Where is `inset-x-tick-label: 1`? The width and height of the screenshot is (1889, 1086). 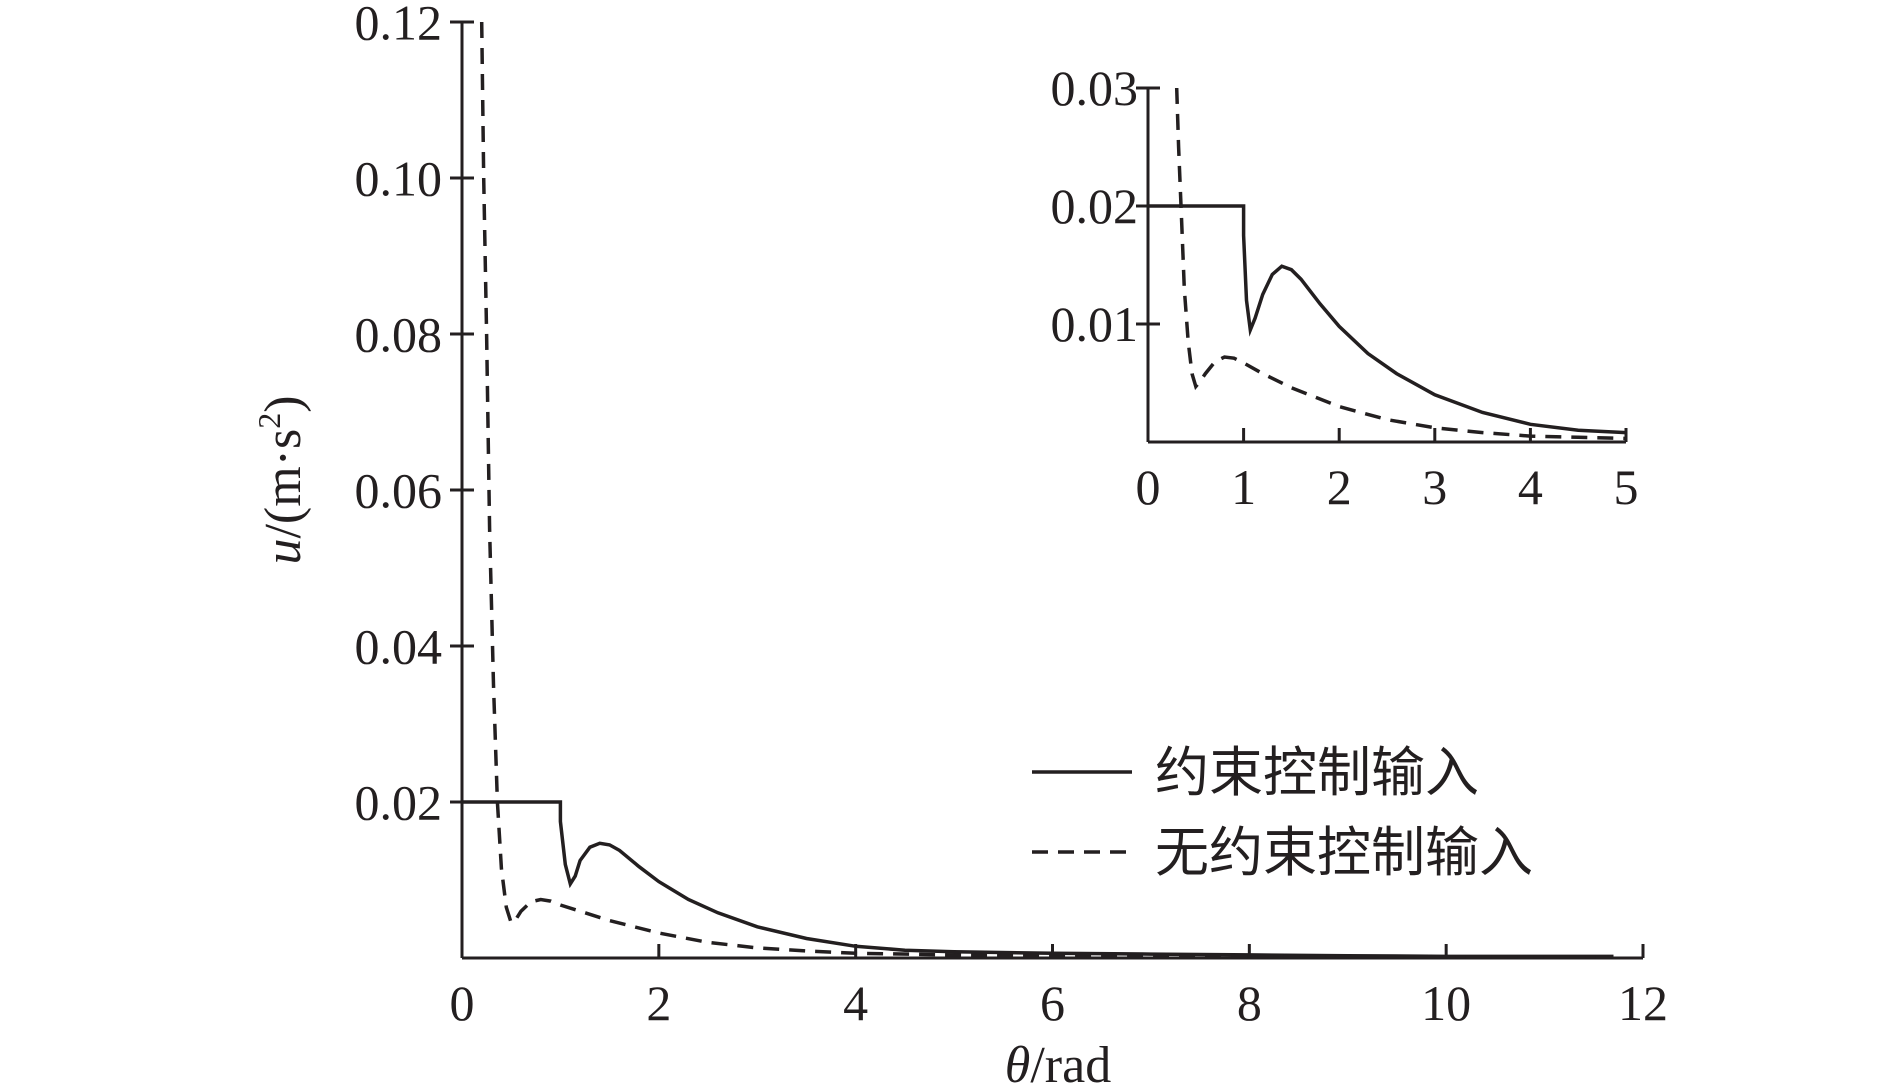 inset-x-tick-label: 1 is located at coordinates (1243, 487).